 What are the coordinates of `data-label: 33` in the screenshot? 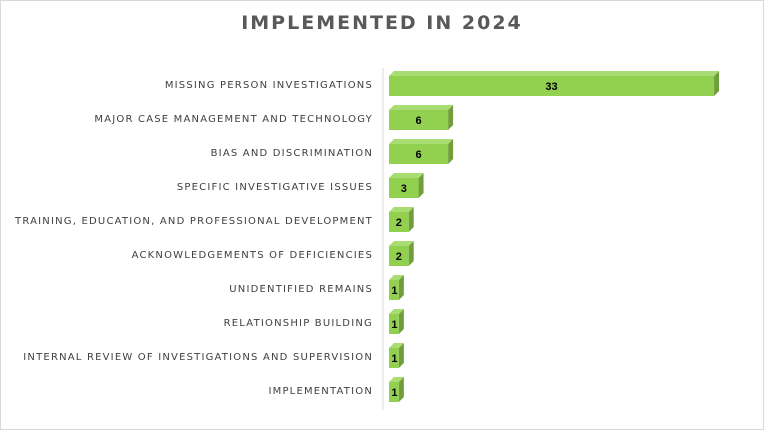 It's located at (551, 87).